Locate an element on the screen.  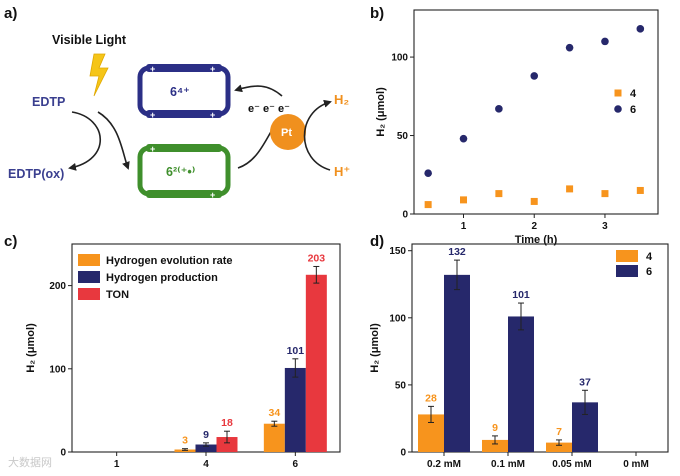
chart-d-legend-label-0: 4 is located at coordinates (649, 257).